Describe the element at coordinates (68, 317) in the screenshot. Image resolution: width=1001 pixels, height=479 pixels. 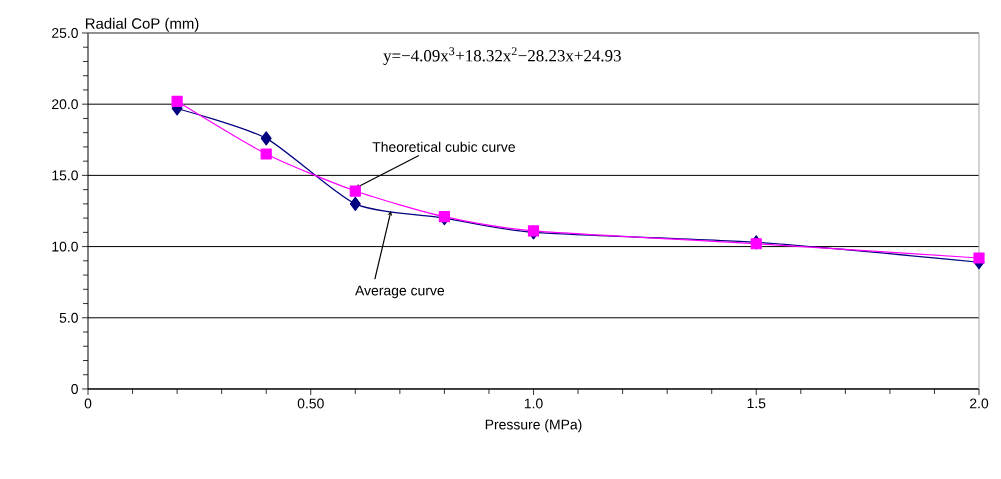
I see `y-tick-label: 5.0` at that location.